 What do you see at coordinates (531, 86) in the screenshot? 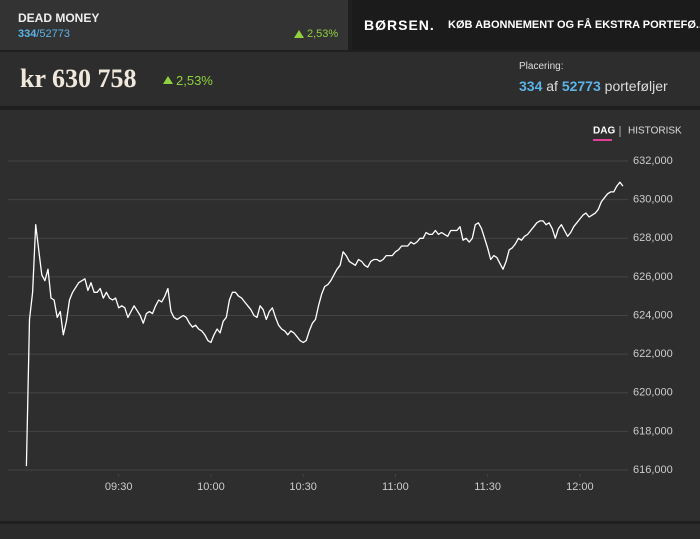
I see `placement-rank: 334` at bounding box center [531, 86].